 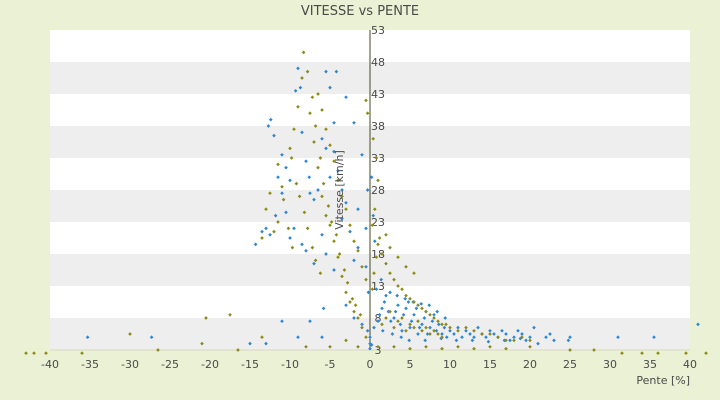 What do you see at coordinates (378, 158) in the screenshot?
I see `y-tick-label: 33` at bounding box center [378, 158].